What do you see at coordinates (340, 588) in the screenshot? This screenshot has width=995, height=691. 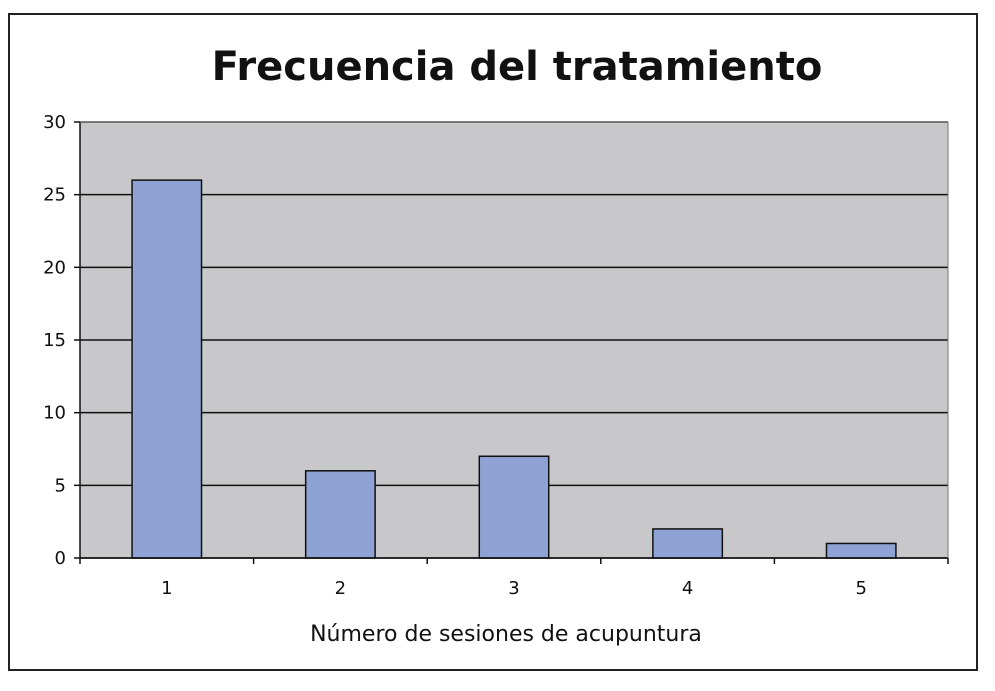 I see `x-tick-label: 2` at bounding box center [340, 588].